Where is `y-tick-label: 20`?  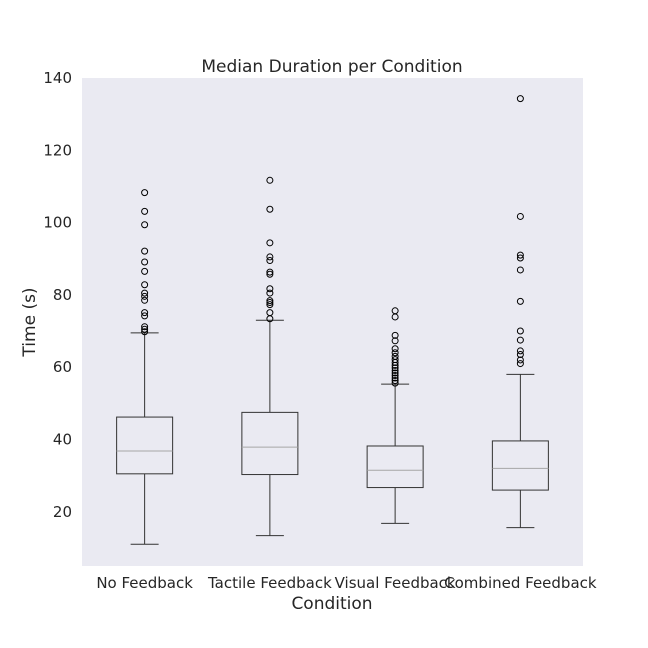
y-tick-label: 20 is located at coordinates (62, 512).